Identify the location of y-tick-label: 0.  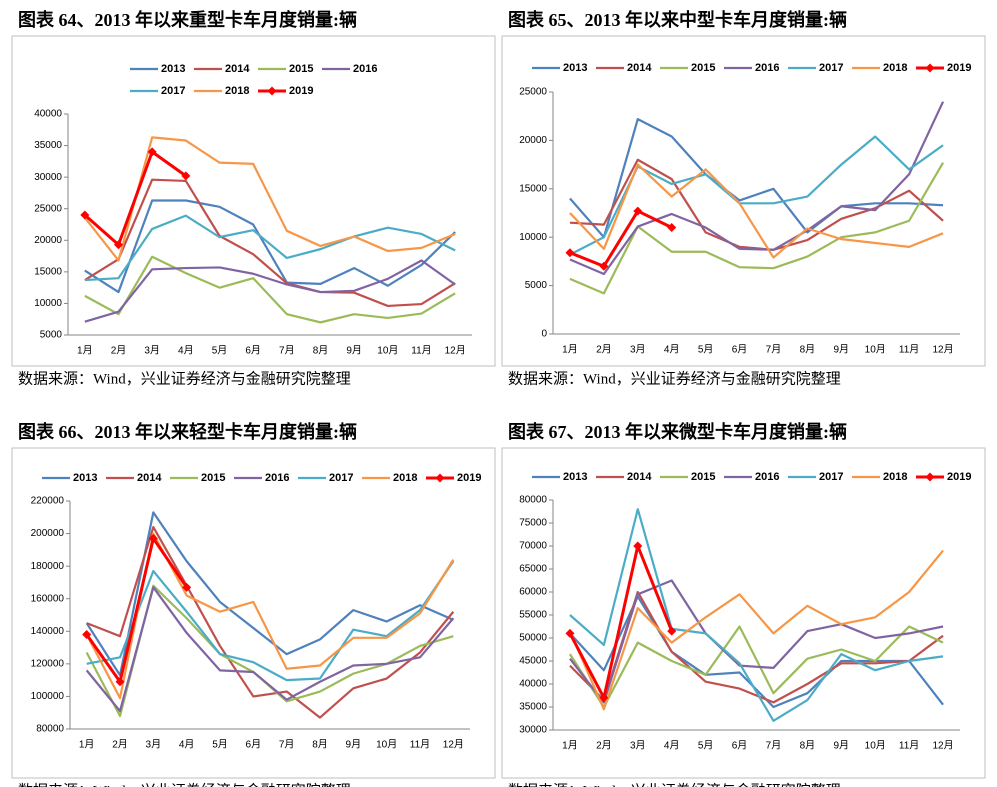
(544, 334).